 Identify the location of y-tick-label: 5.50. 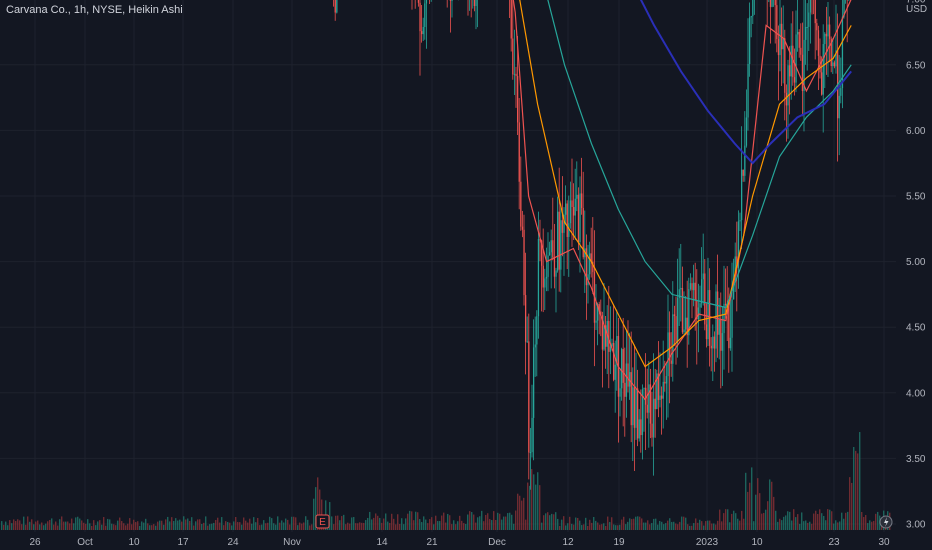
(916, 197).